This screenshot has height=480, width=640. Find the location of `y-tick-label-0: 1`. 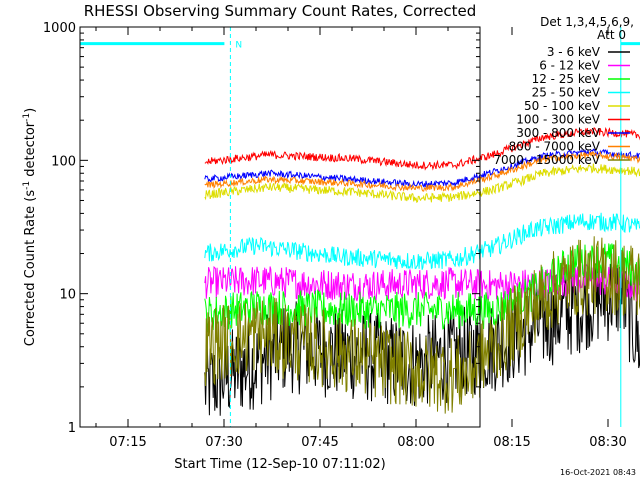

y-tick-label-0: 1 is located at coordinates (72, 428).